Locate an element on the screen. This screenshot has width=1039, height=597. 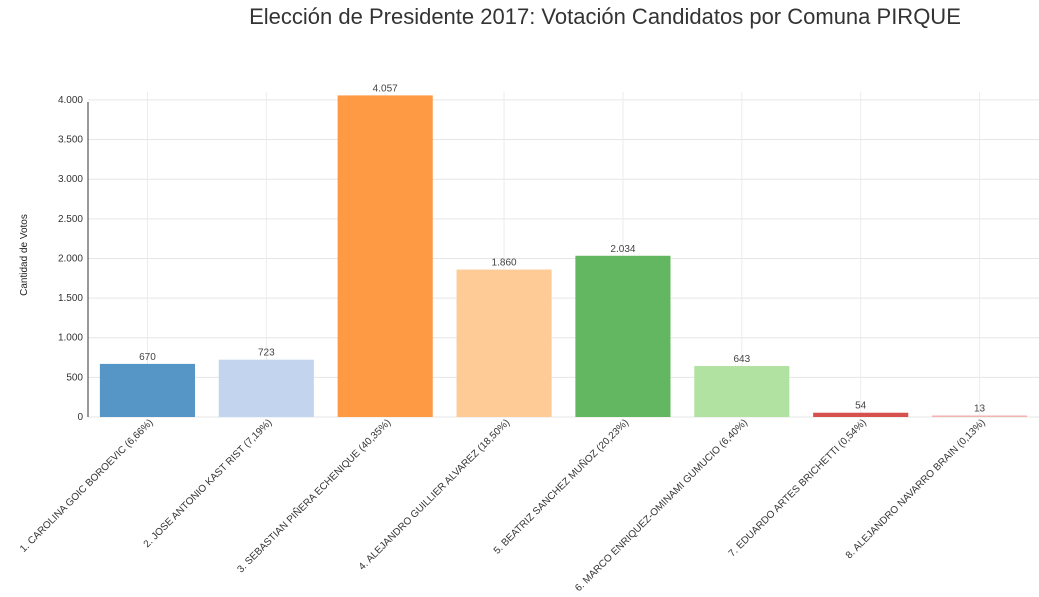
data-label: 4.057 is located at coordinates (385, 88).